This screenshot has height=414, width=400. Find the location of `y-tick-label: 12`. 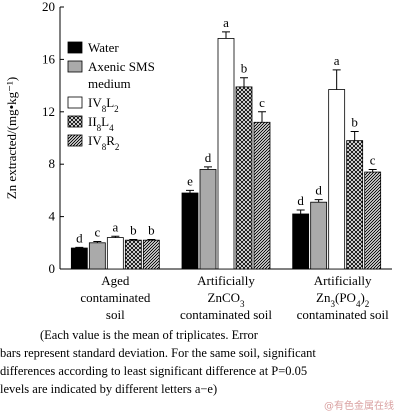

y-tick-label: 12 is located at coordinates (48, 111).